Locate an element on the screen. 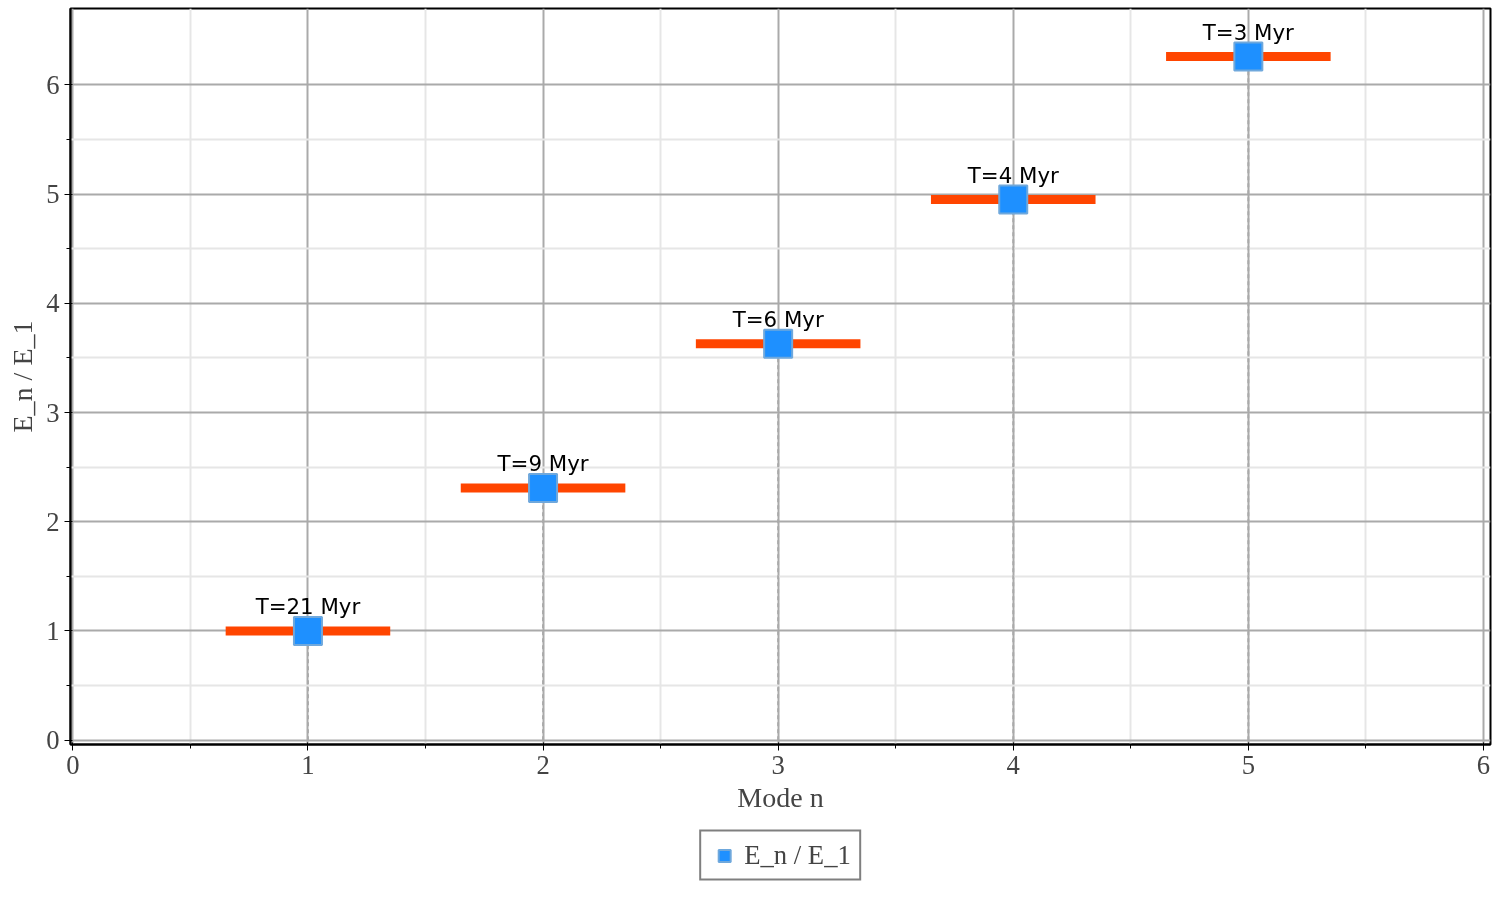 The width and height of the screenshot is (1504, 911). x-tick-label: 6 is located at coordinates (1483, 764).